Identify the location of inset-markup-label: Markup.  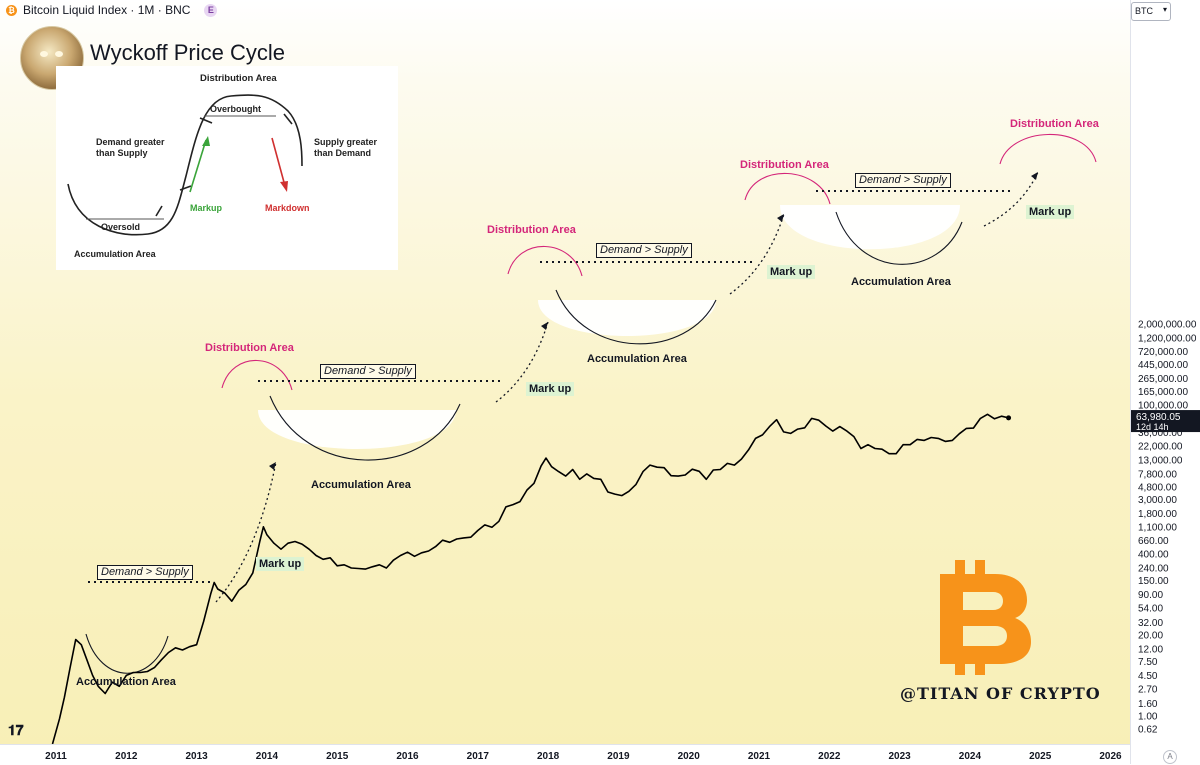
(206, 208).